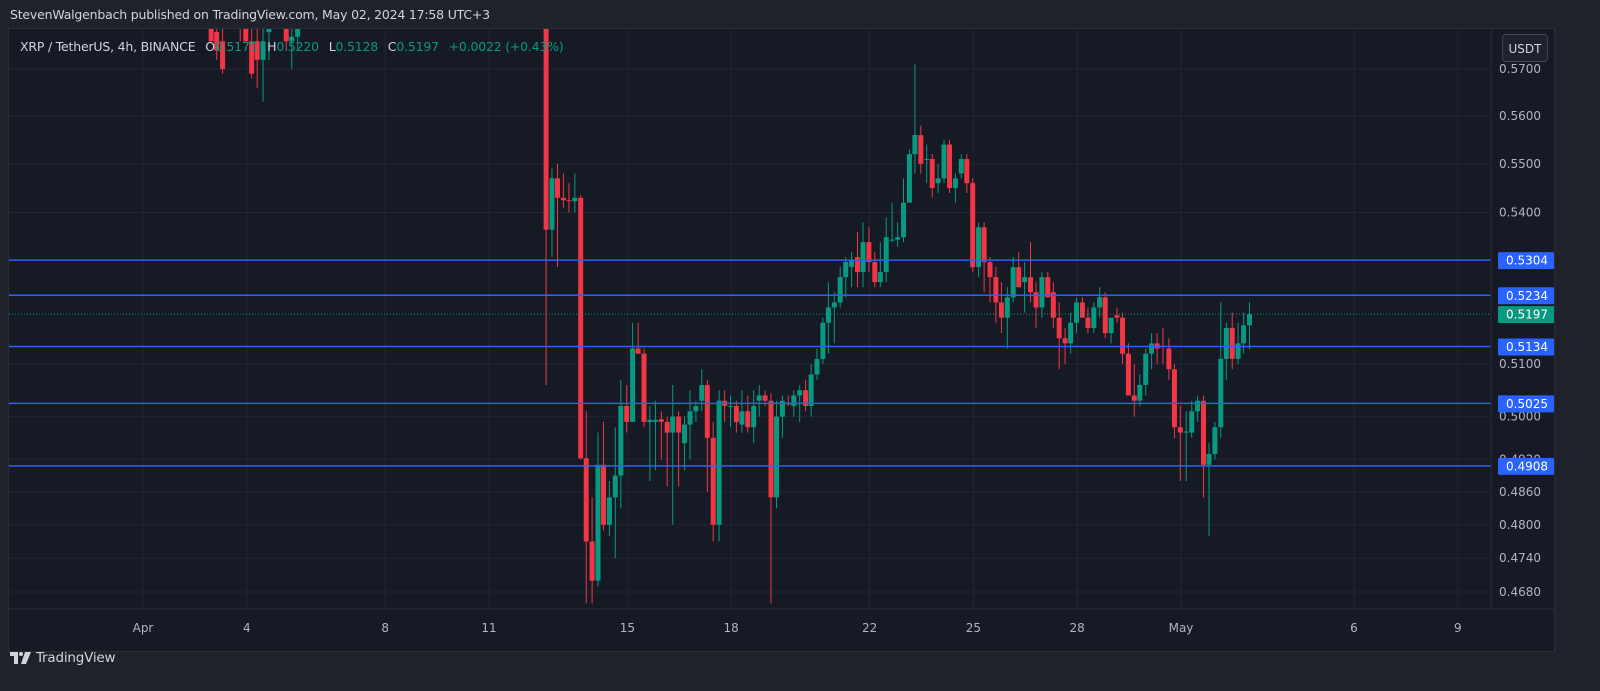 This screenshot has height=691, width=1600. I want to click on high-label: H, so click(272, 46).